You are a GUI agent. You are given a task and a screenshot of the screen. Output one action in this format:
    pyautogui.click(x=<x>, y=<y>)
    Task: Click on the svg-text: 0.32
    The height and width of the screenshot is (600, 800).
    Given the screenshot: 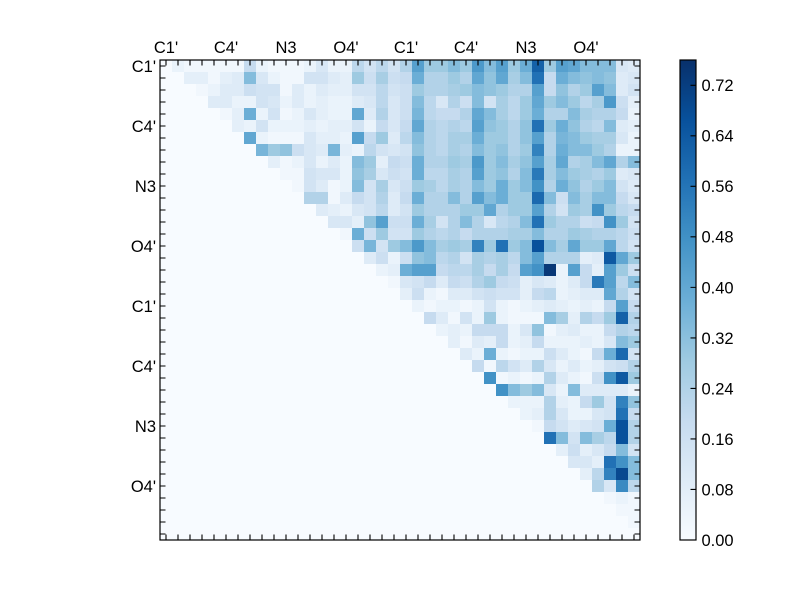 What is the action you would take?
    pyautogui.click(x=718, y=339)
    